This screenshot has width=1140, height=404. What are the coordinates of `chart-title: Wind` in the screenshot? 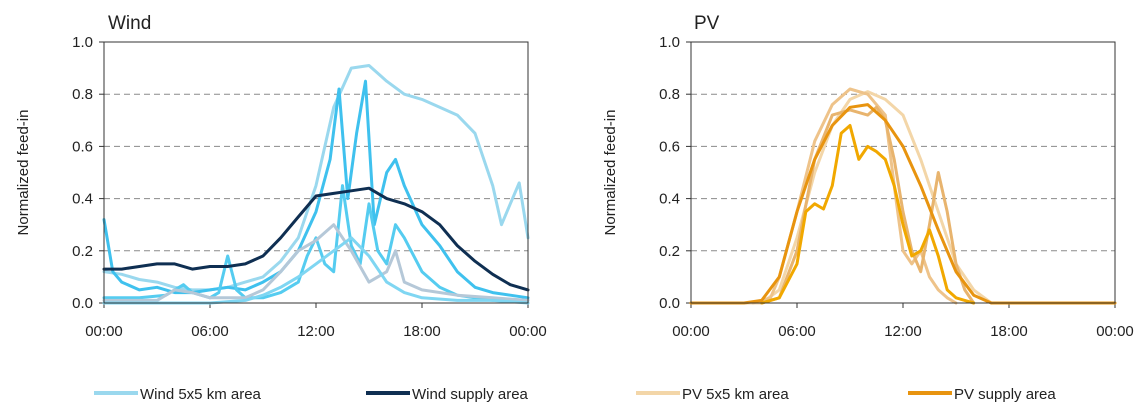 It's located at (129, 23).